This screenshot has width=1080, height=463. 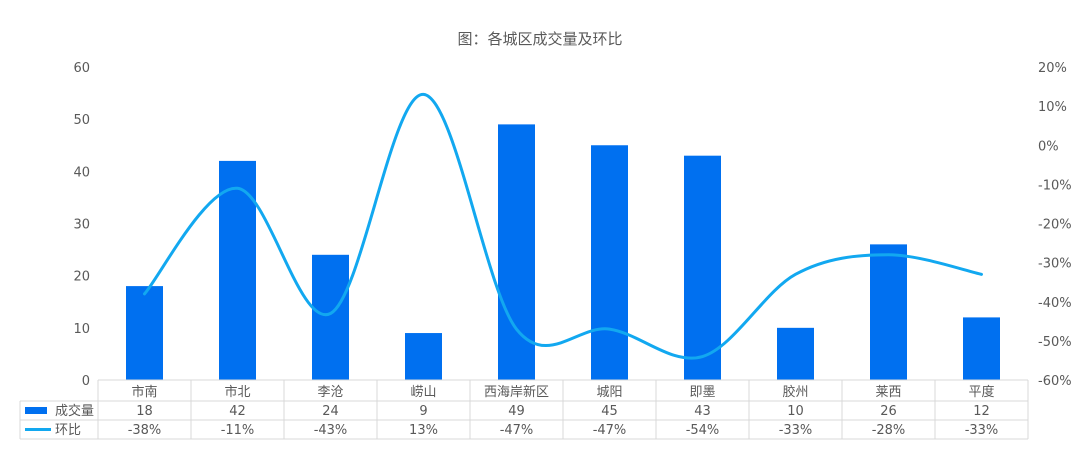 I want to click on data-label: 26, so click(x=888, y=411).